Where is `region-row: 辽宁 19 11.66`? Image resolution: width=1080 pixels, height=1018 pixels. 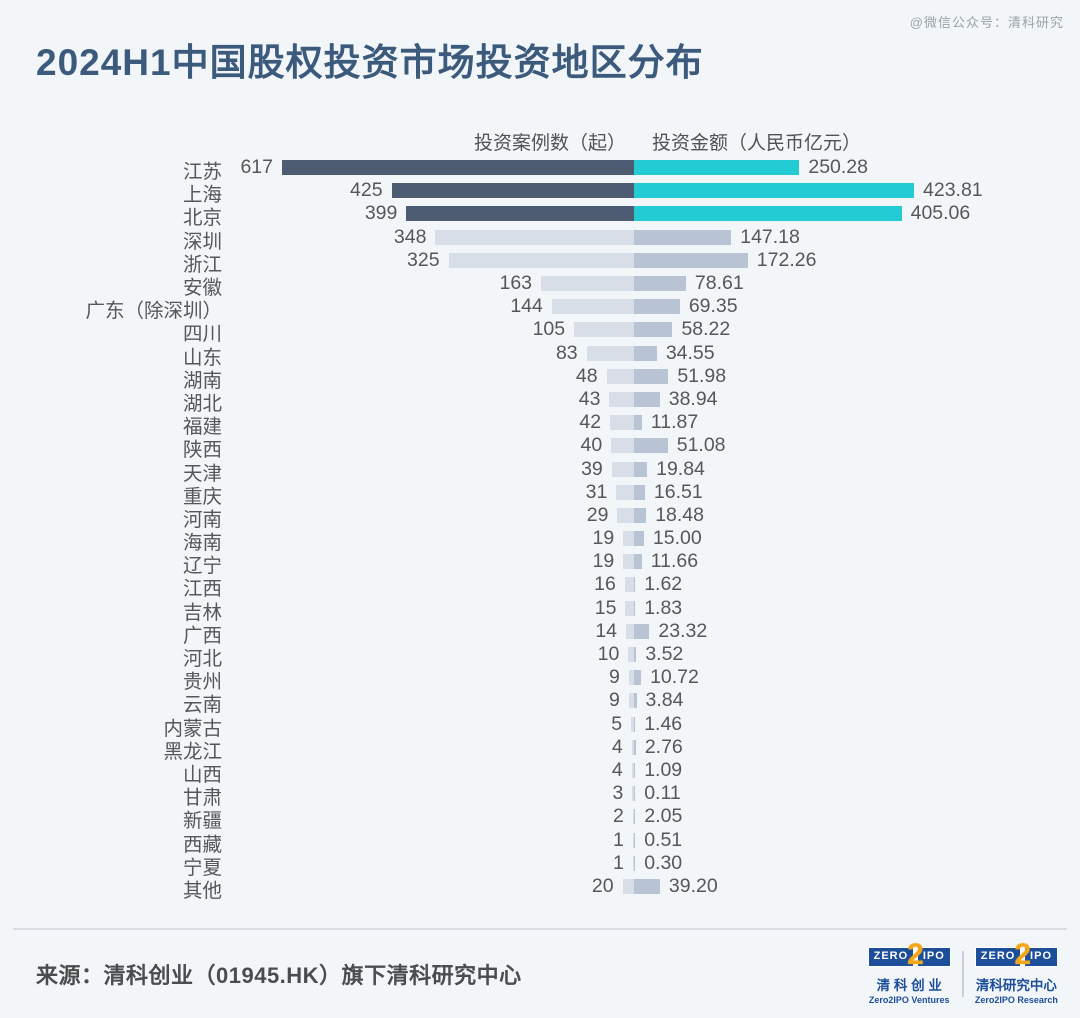 region-row: 辽宁 19 11.66 is located at coordinates (555, 563).